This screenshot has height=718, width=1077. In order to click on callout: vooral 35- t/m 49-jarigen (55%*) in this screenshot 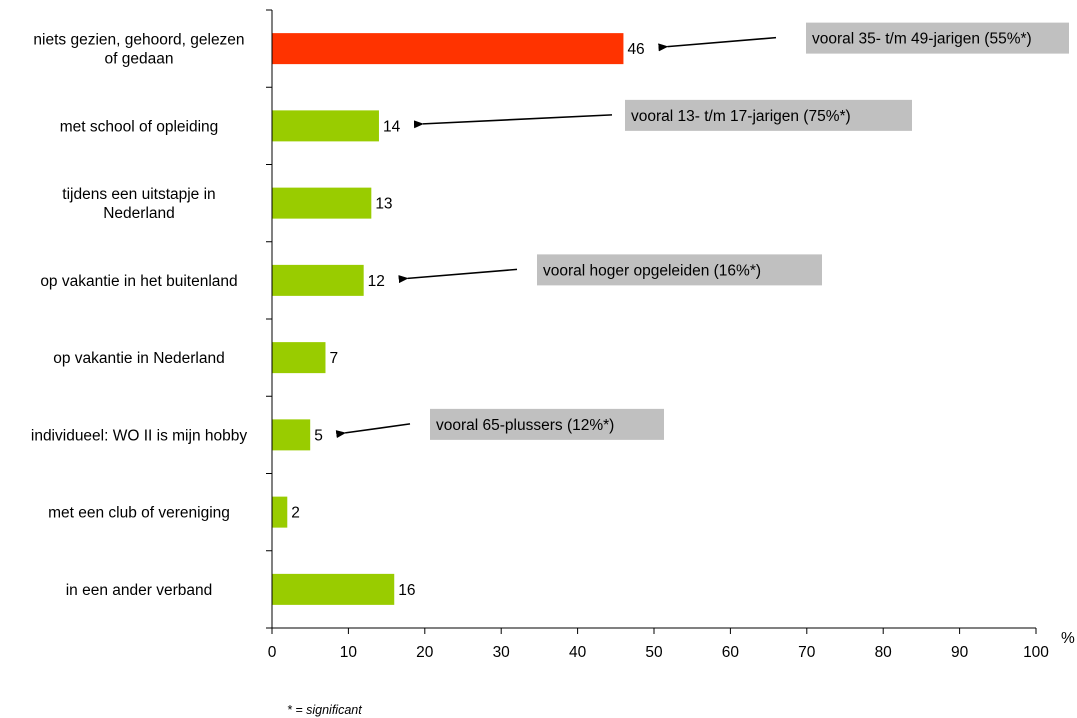, I will do `click(863, 38)`.